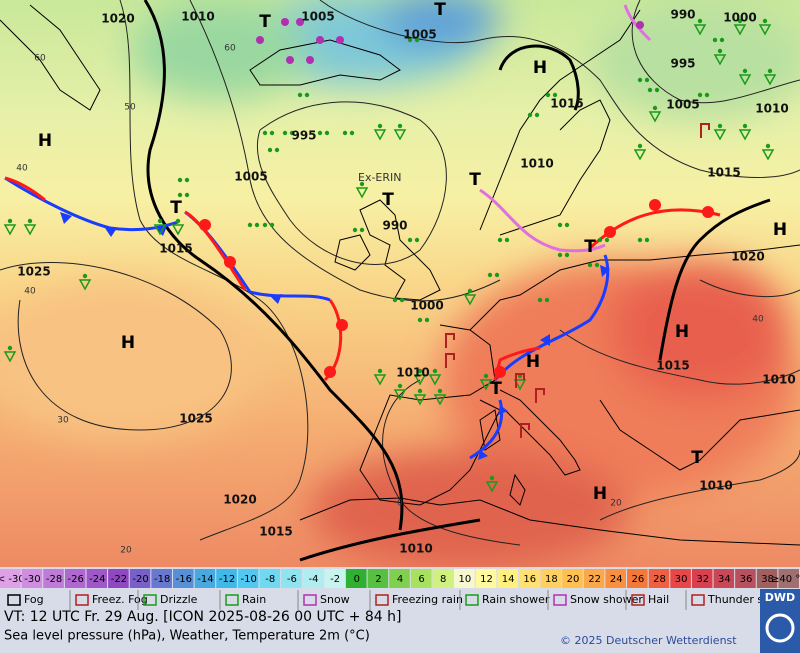  I want to click on pressure-label: 995, so click(303, 136).